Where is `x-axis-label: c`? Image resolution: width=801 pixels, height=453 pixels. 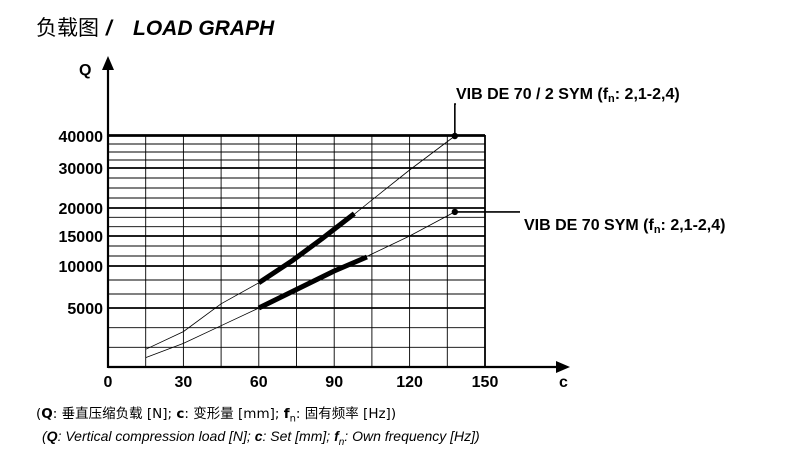 x-axis-label: c is located at coordinates (563, 382).